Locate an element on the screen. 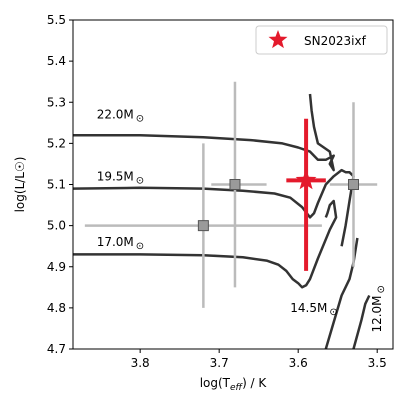 The image size is (411, 411). sn2023ixf-point is located at coordinates (306, 194).